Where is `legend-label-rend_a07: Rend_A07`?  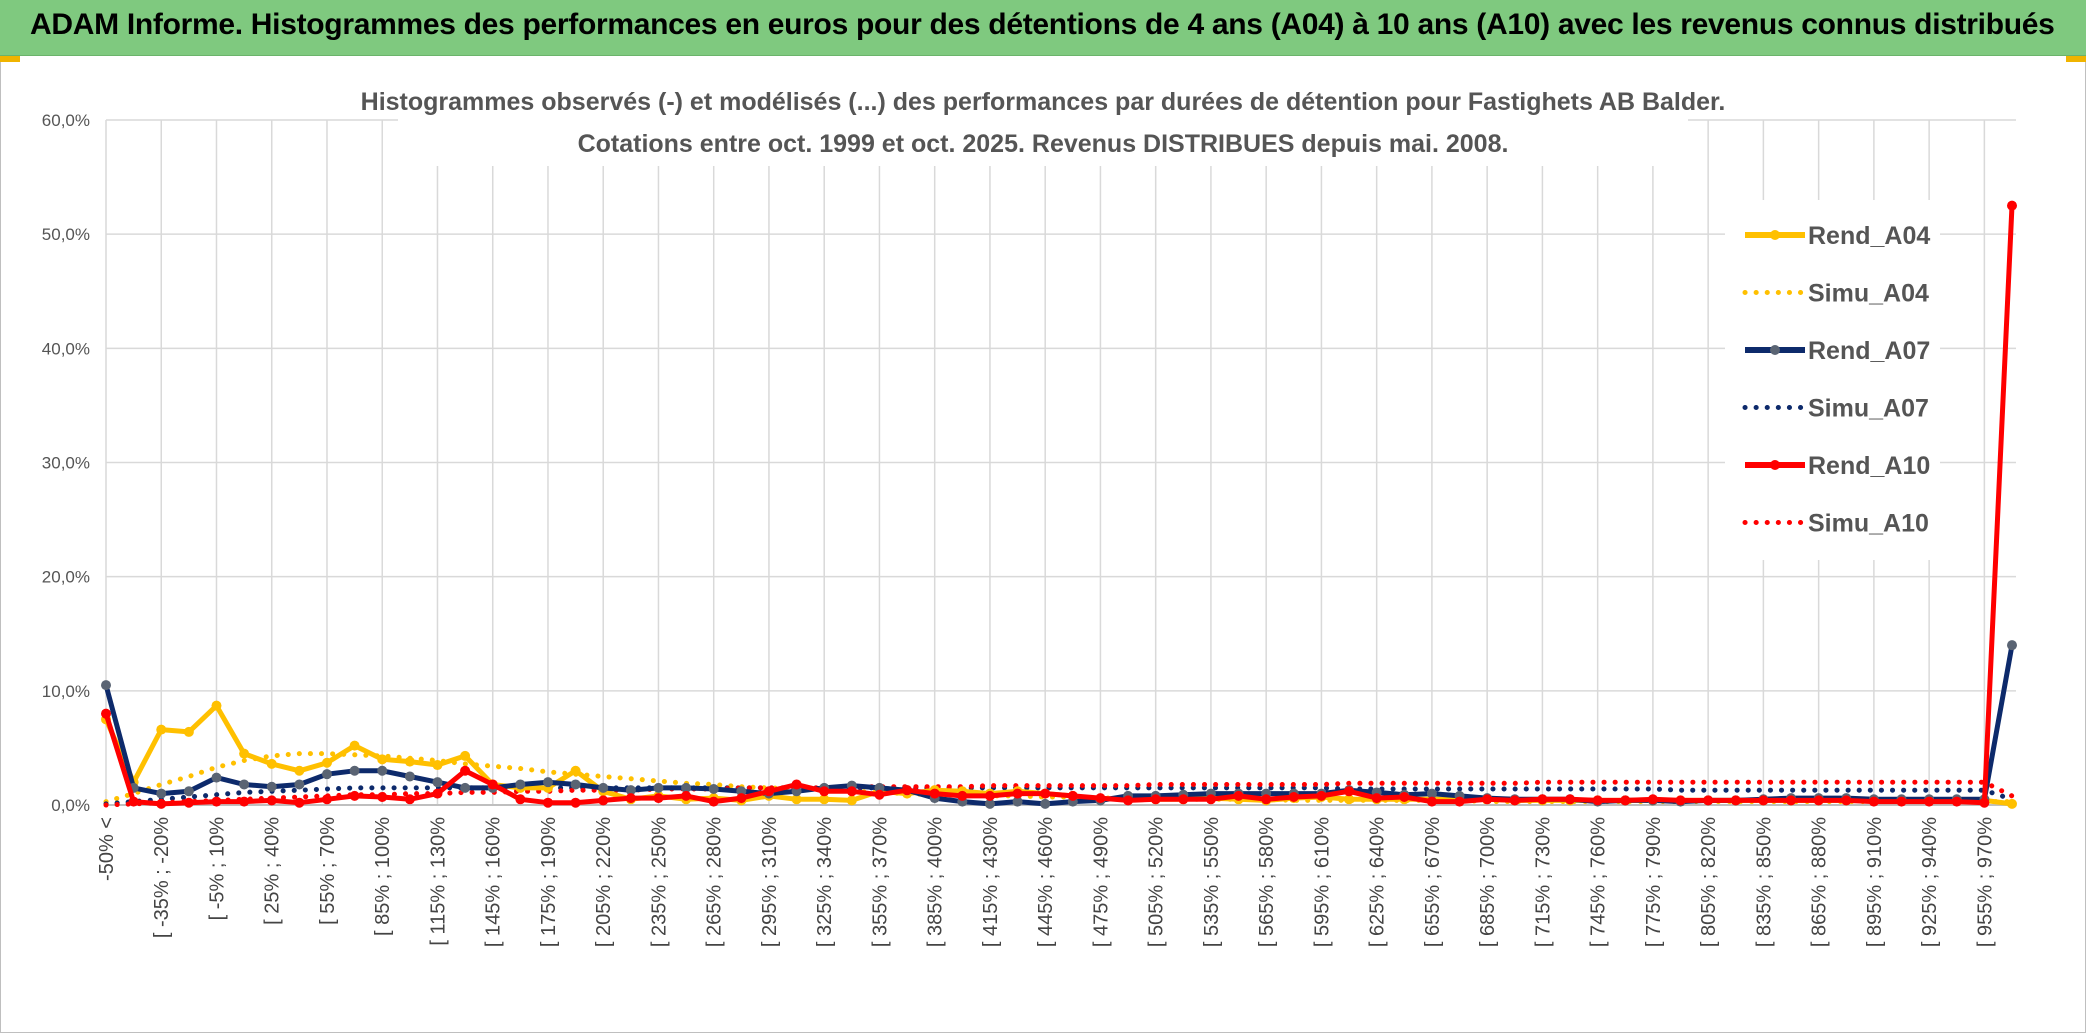
legend-label-rend_a07: Rend_A07 is located at coordinates (1869, 351).